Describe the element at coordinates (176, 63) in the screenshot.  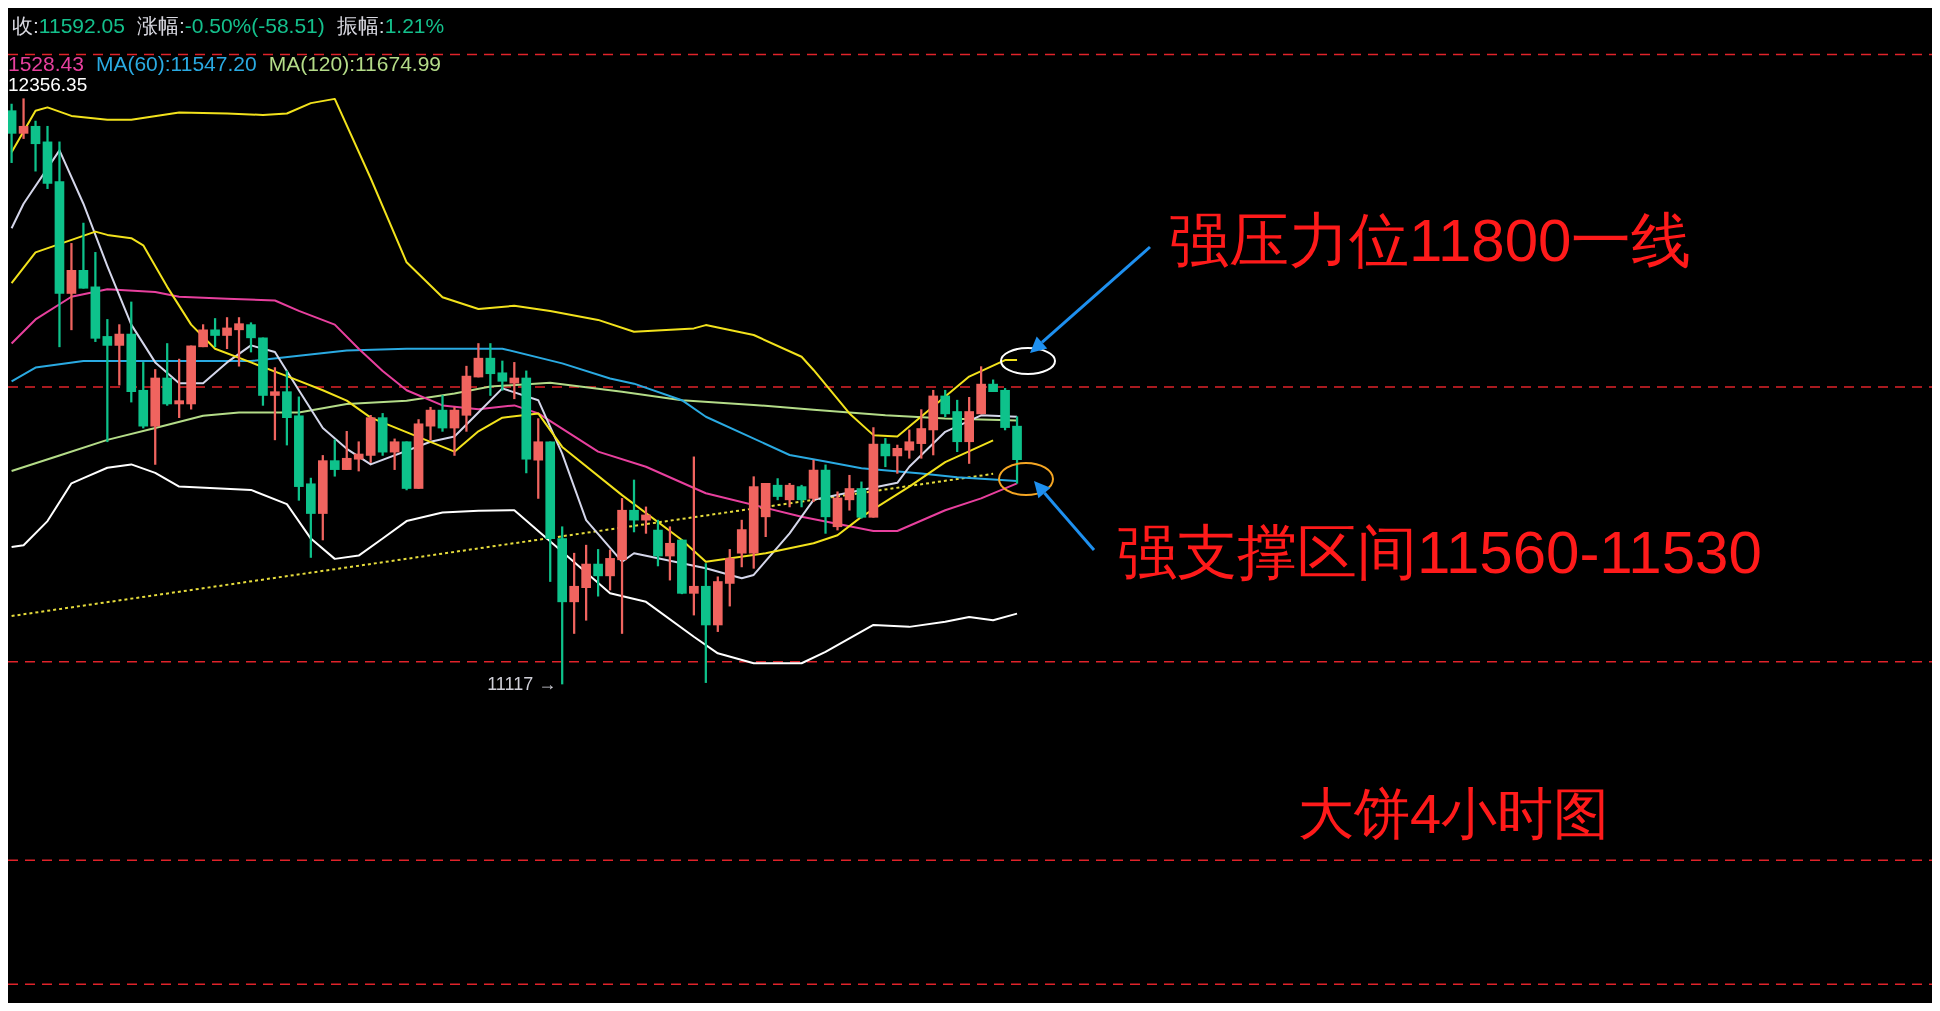
I see `text: MA(60):11547.20` at that location.